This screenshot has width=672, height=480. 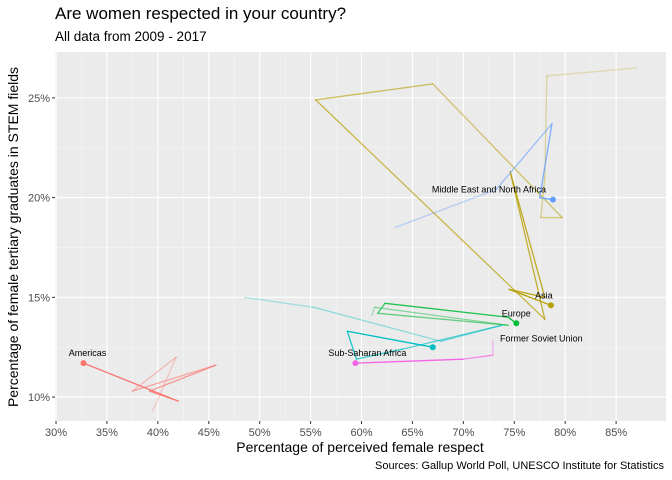 I want to click on chart-subtitle: All data from 2009 - 2017, so click(x=131, y=36).